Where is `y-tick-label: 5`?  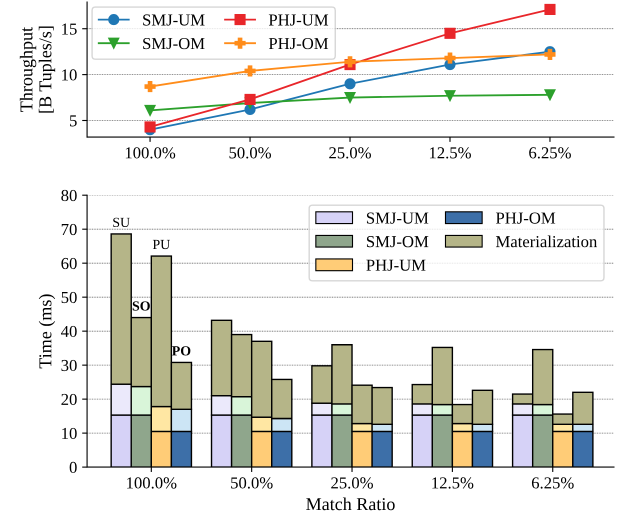 y-tick-label: 5 is located at coordinates (73, 120).